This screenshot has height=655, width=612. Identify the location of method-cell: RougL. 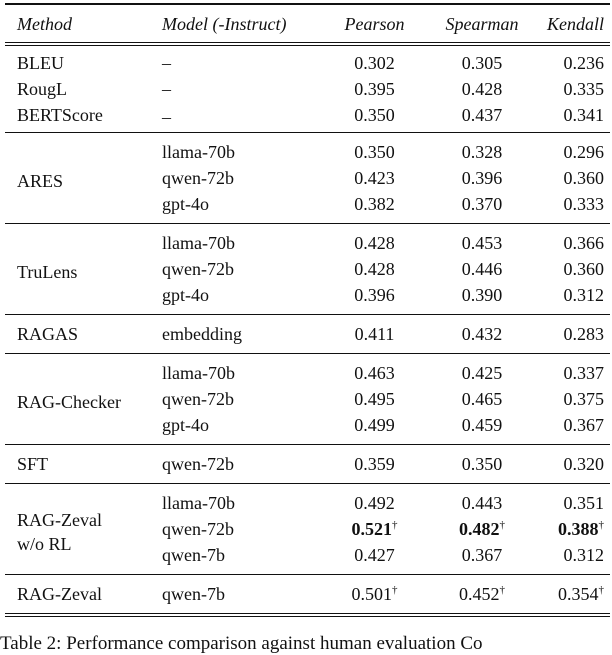
(42, 89).